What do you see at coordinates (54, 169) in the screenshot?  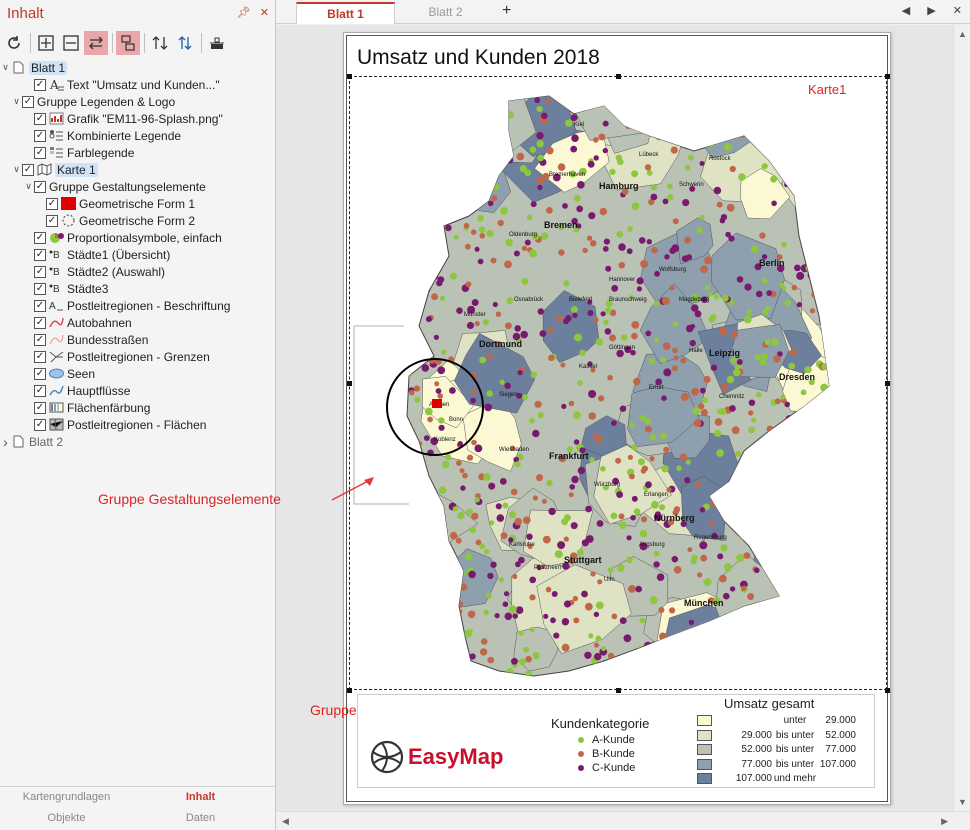 I see `tree-item: ∨ Karte 1` at bounding box center [54, 169].